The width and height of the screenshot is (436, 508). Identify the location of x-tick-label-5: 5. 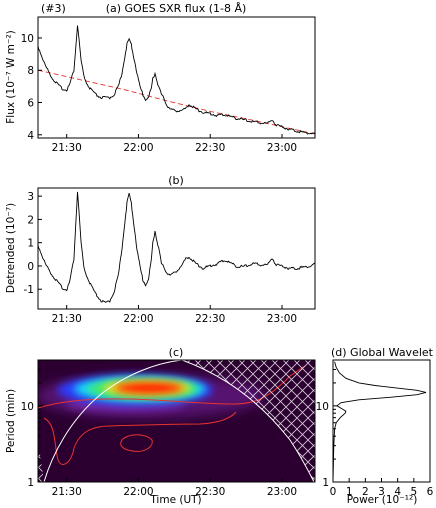
(413, 492).